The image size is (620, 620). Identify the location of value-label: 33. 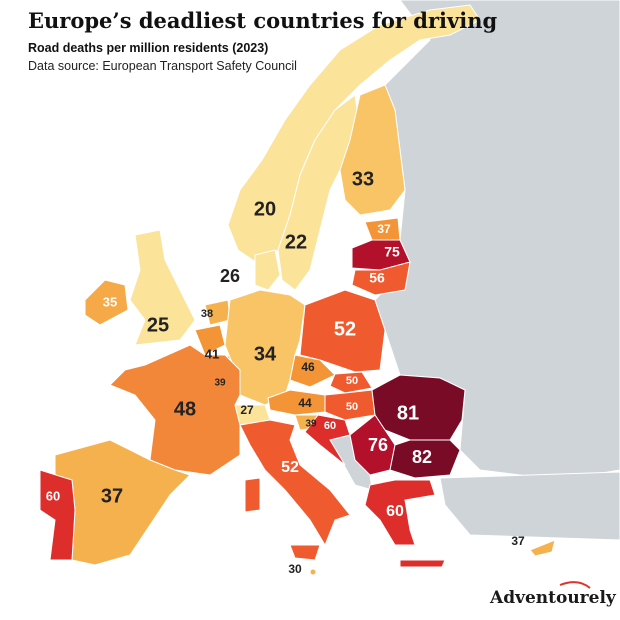
(363, 179).